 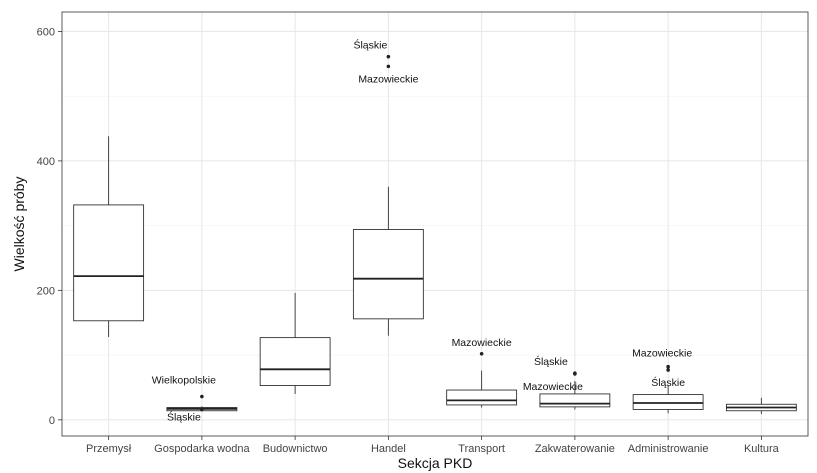 I want to click on box-2: Wielkopolskie Śląskie, so click(x=195, y=399).